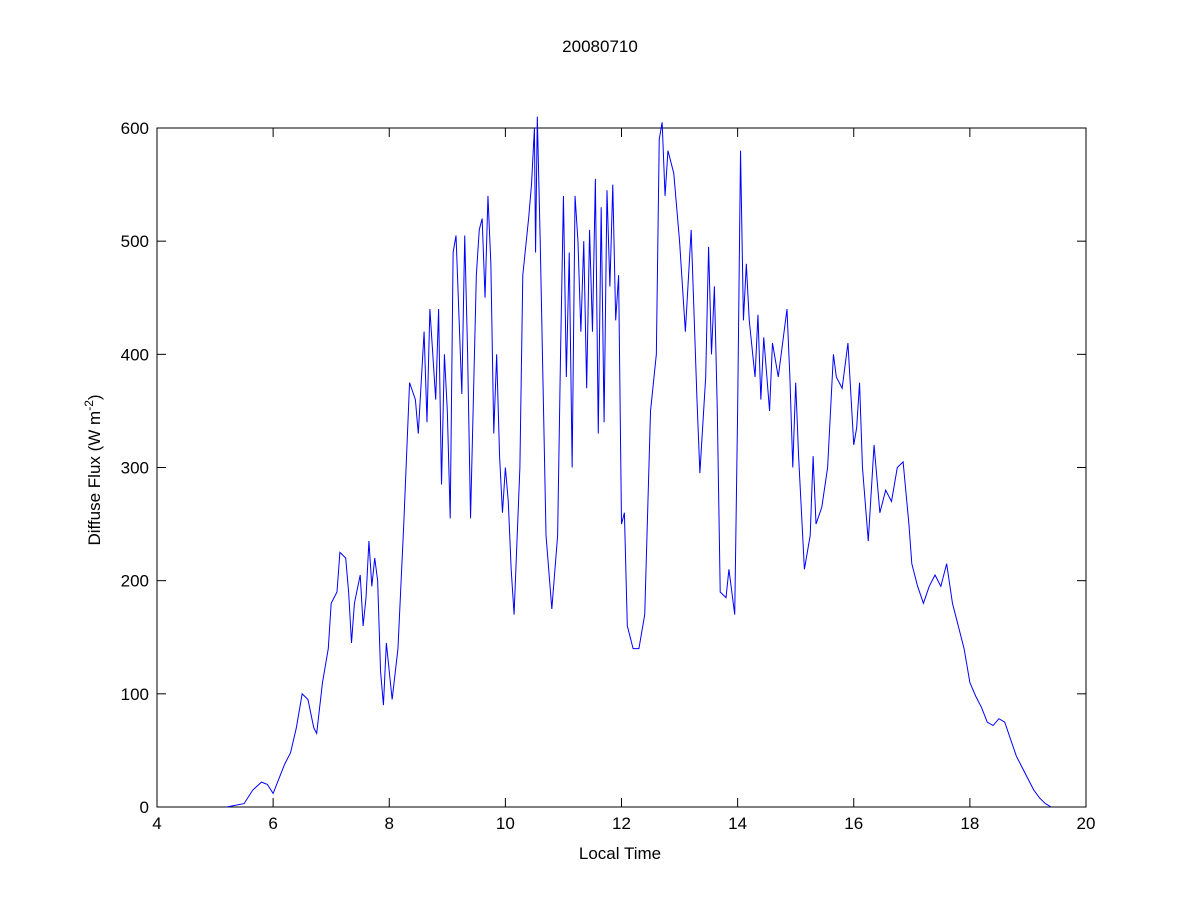 The image size is (1200, 900). Describe the element at coordinates (1086, 823) in the screenshot. I see `x-tick-label: 20` at that location.